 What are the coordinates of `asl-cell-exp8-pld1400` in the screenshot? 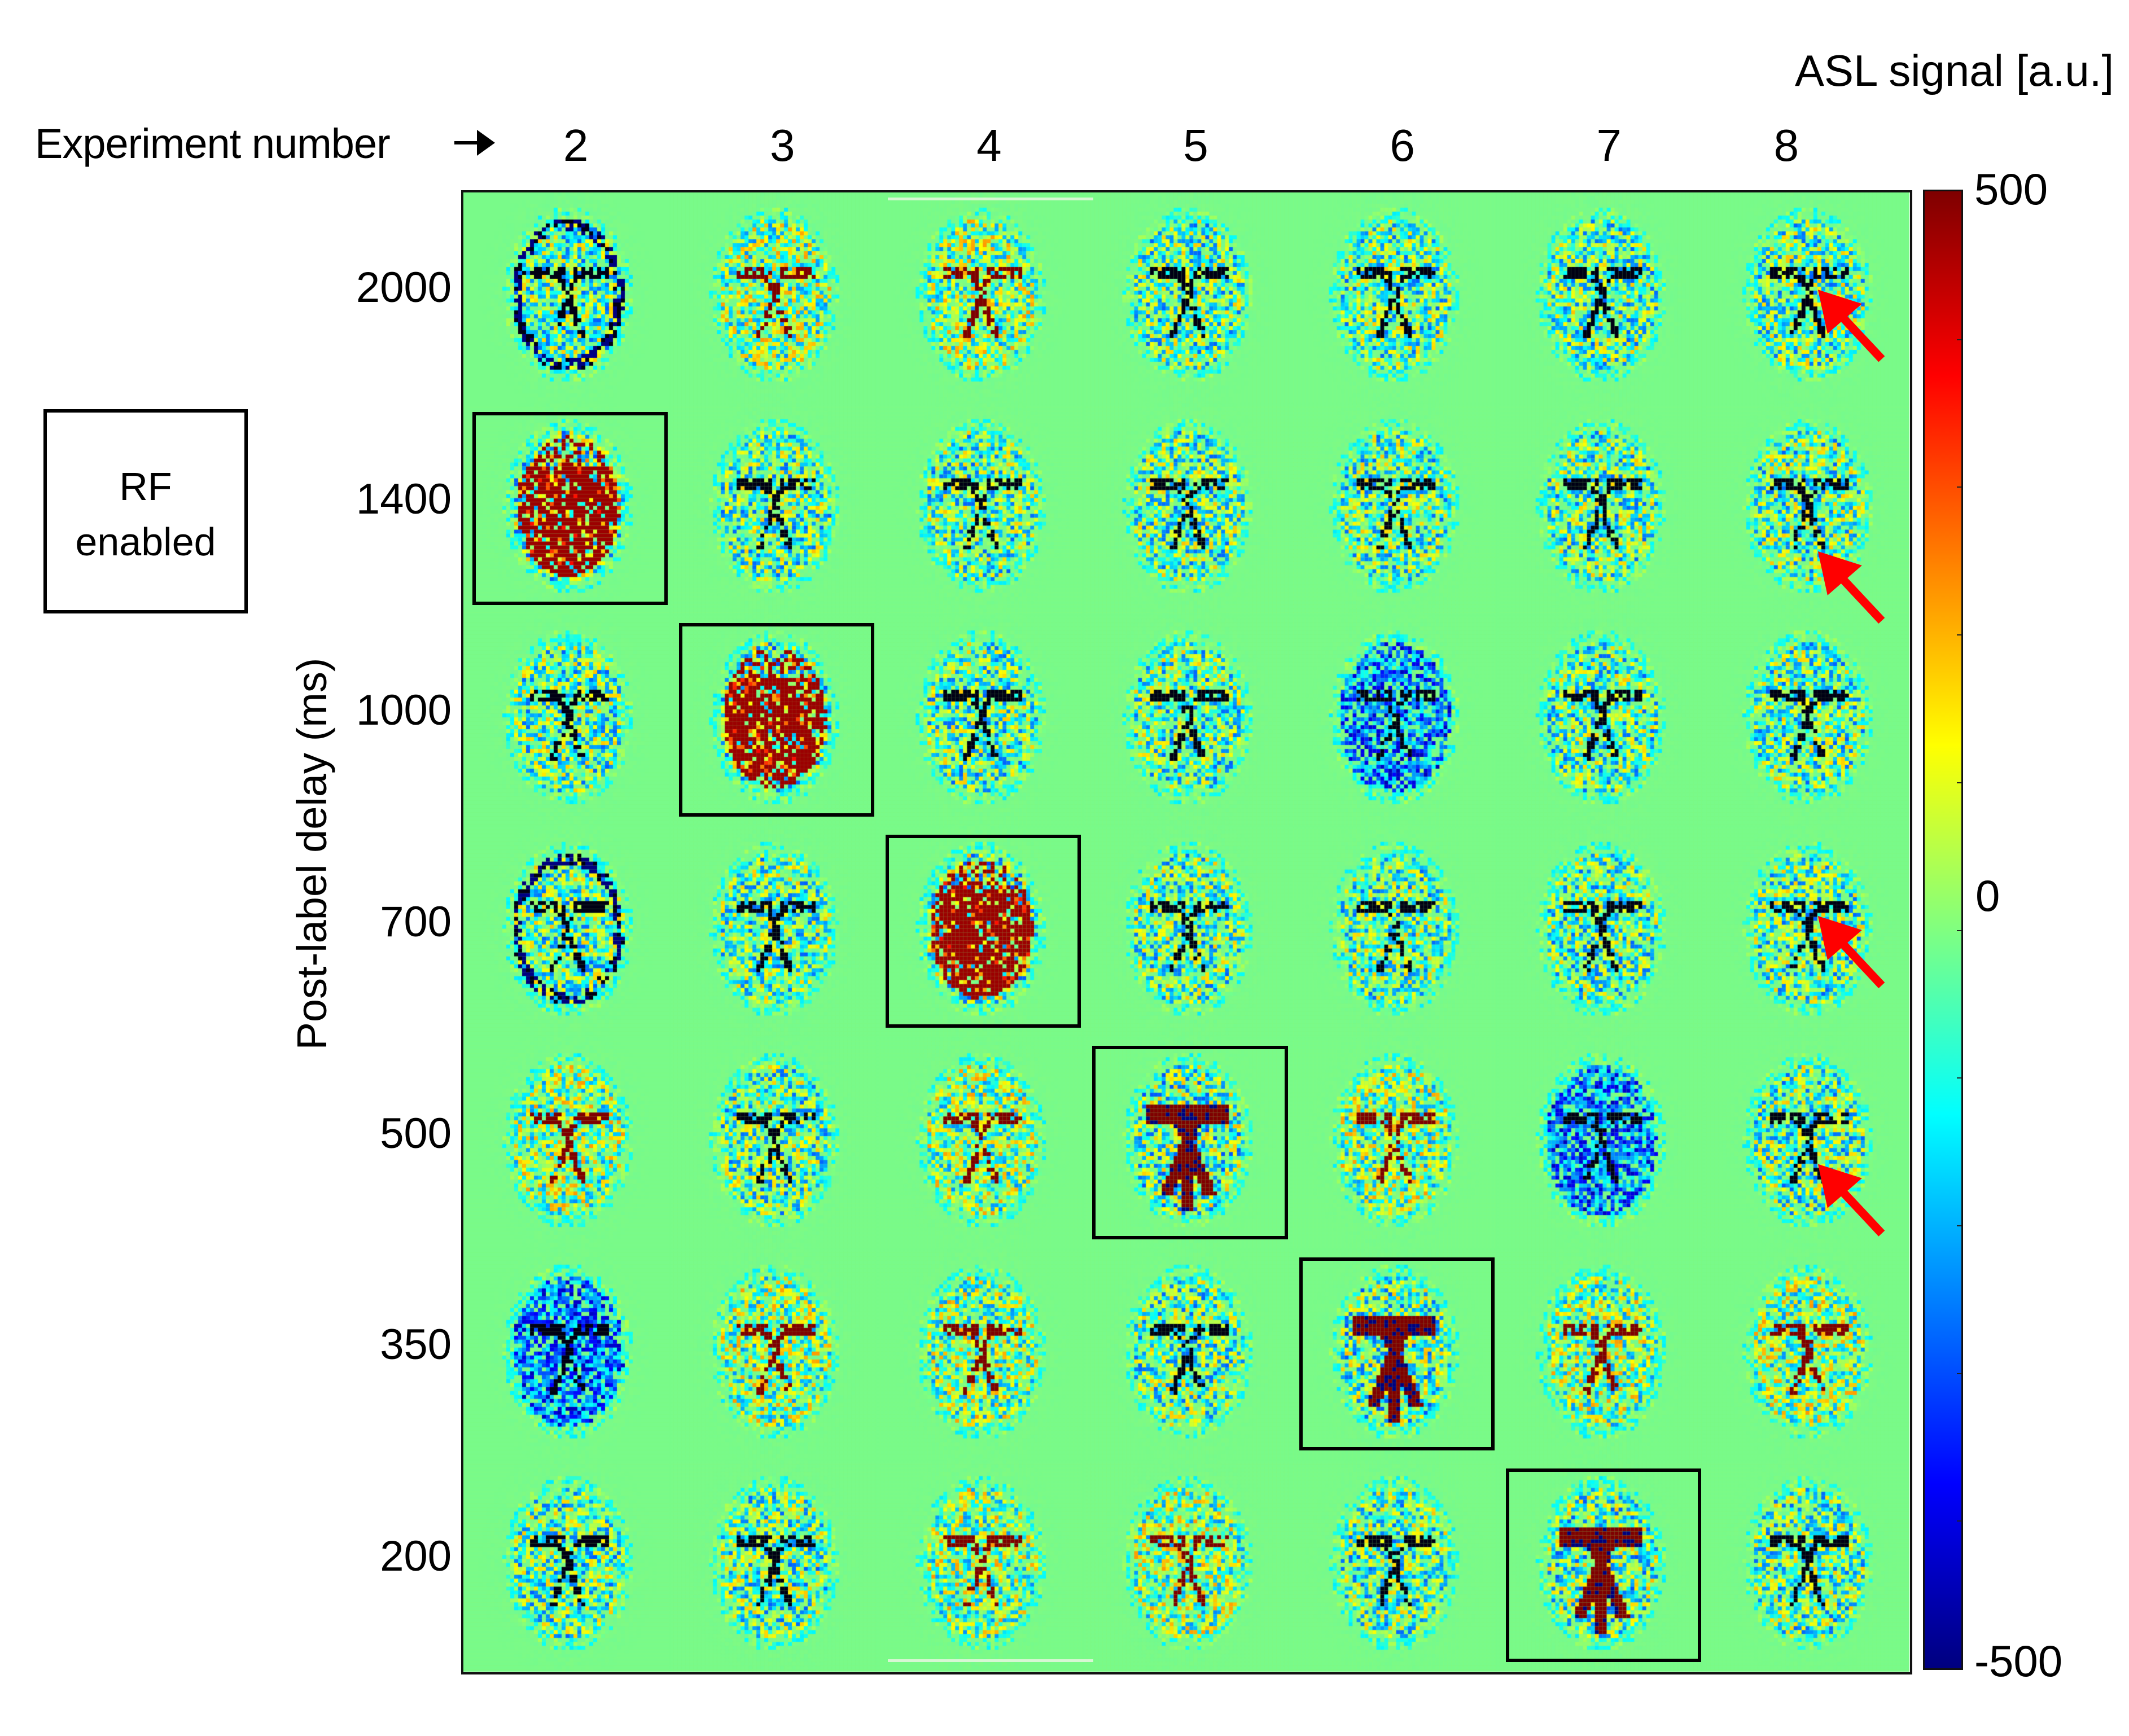 It's located at (1806, 509).